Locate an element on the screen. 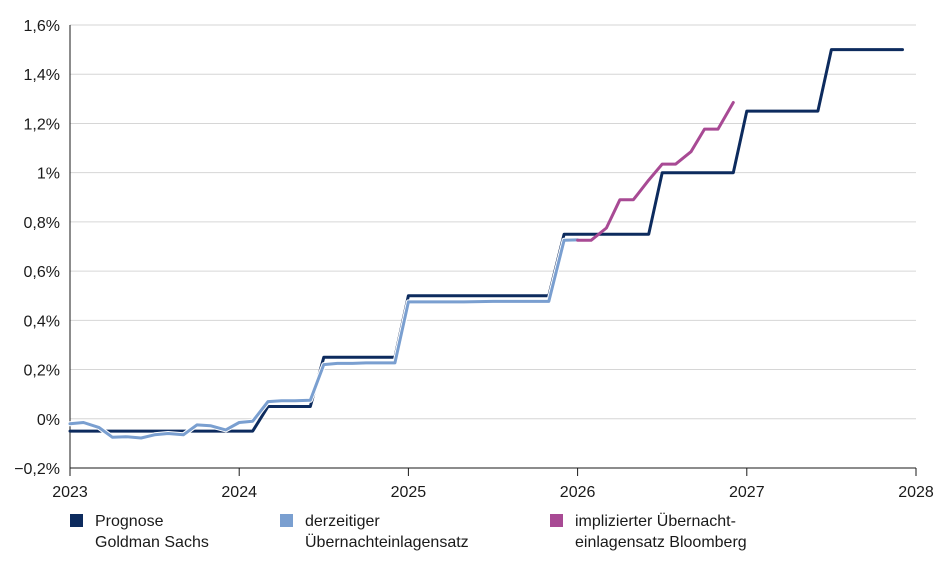 The width and height of the screenshot is (940, 564). legend-swatch-current-rate is located at coordinates (286, 520).